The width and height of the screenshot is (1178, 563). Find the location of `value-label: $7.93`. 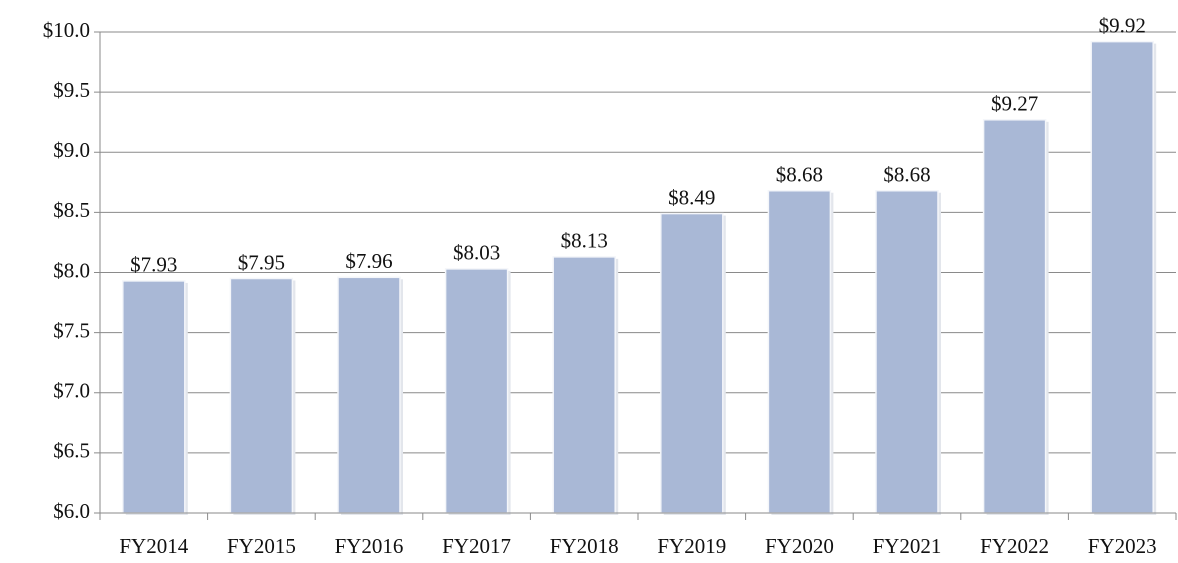

value-label: $7.93 is located at coordinates (153, 265).